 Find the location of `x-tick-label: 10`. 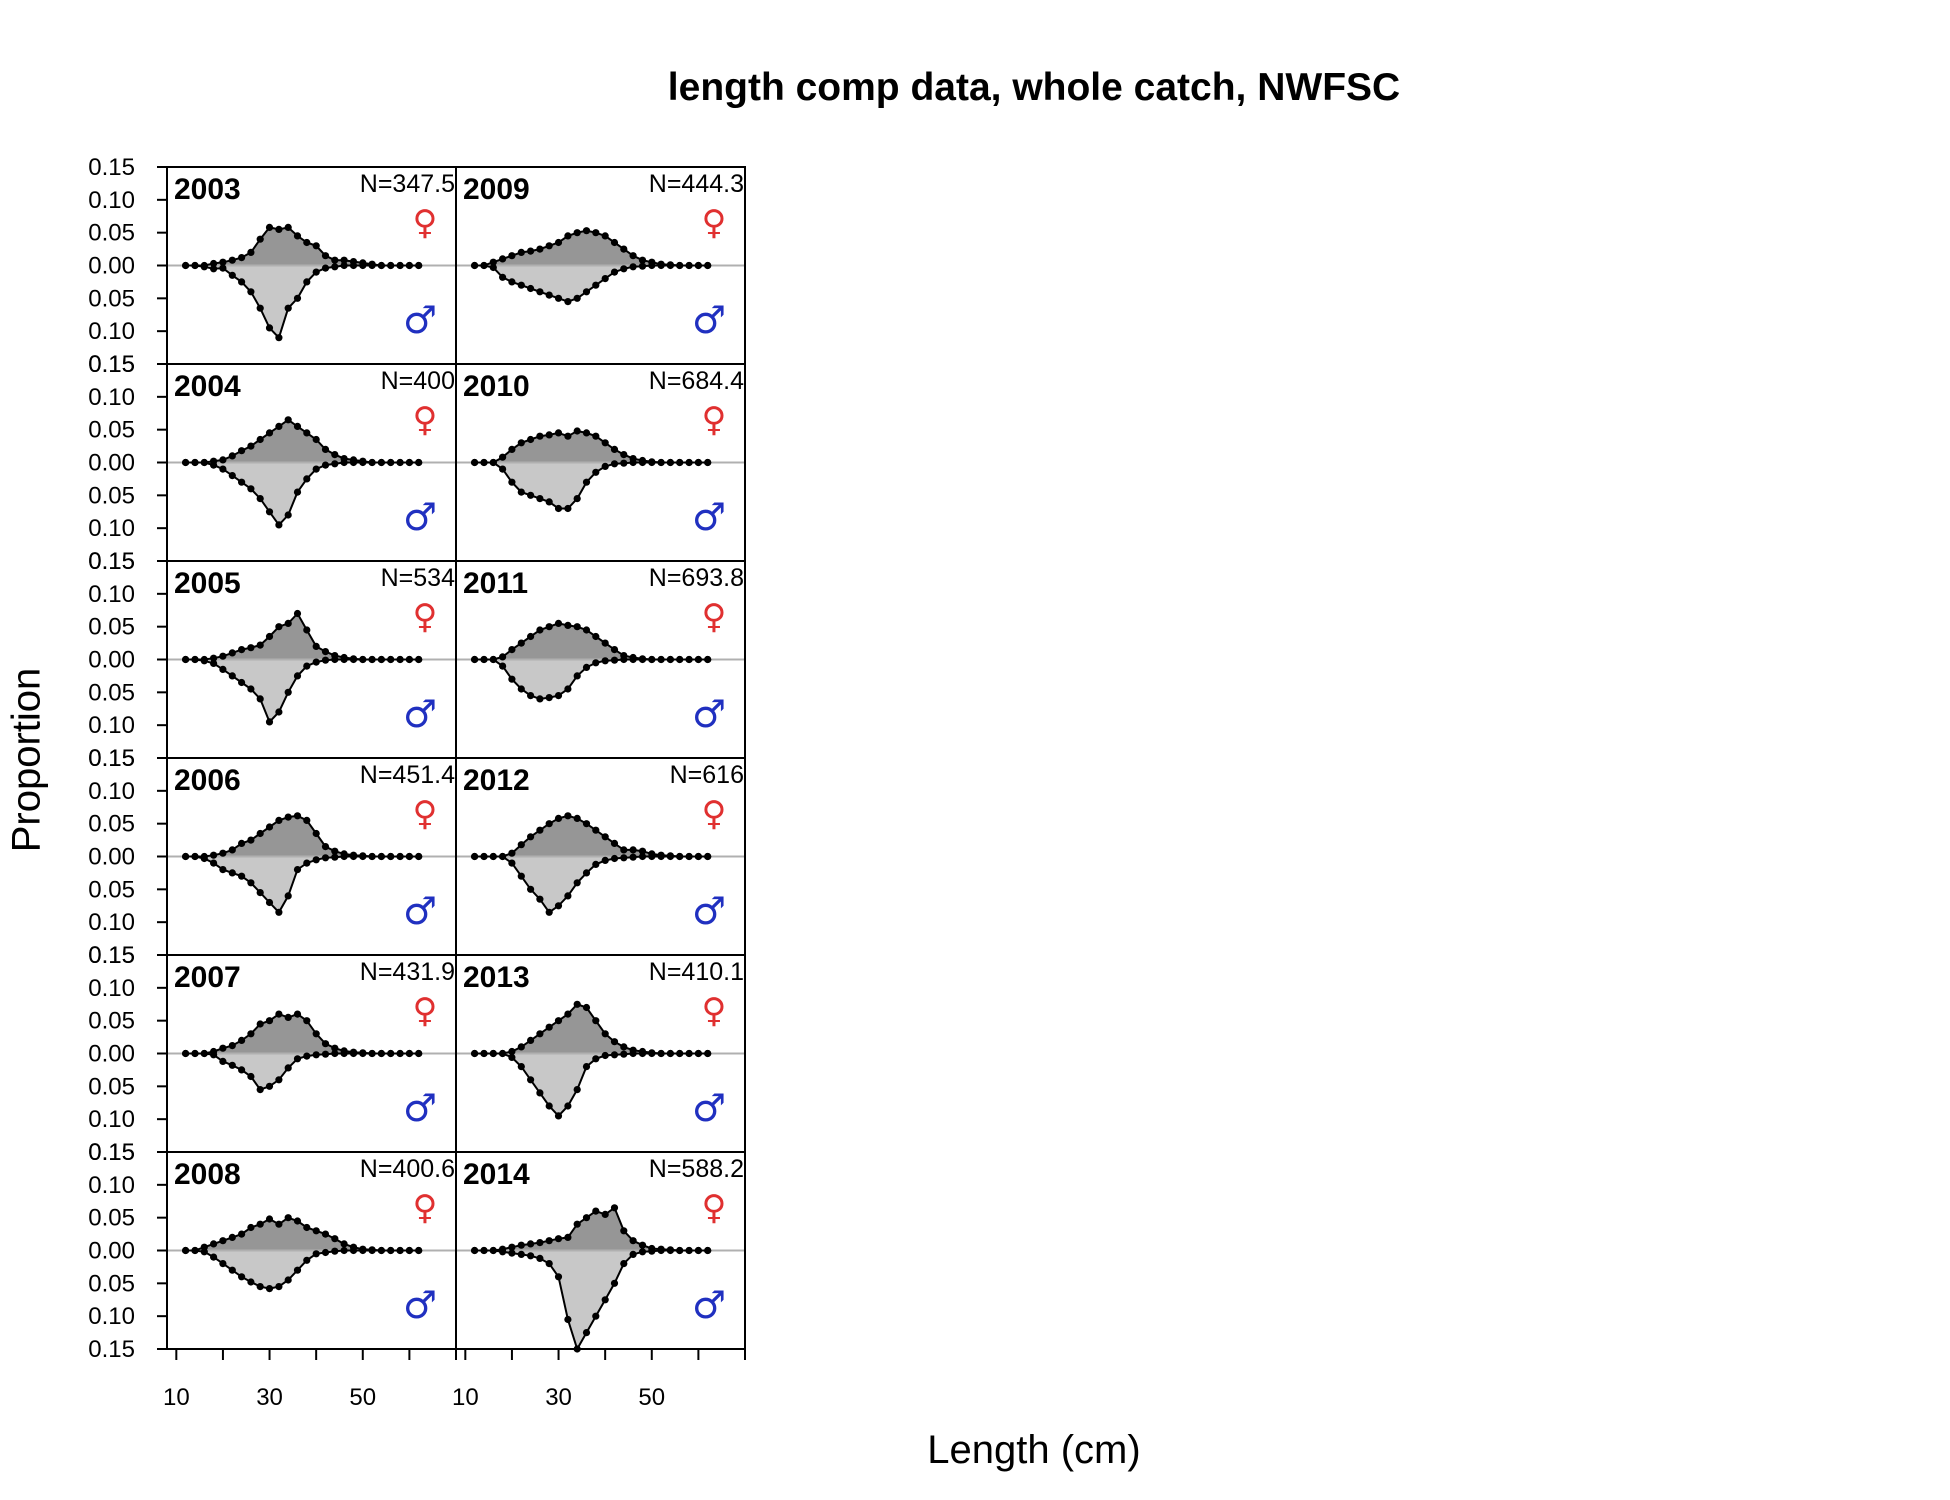

x-tick-label: 10 is located at coordinates (465, 1397).